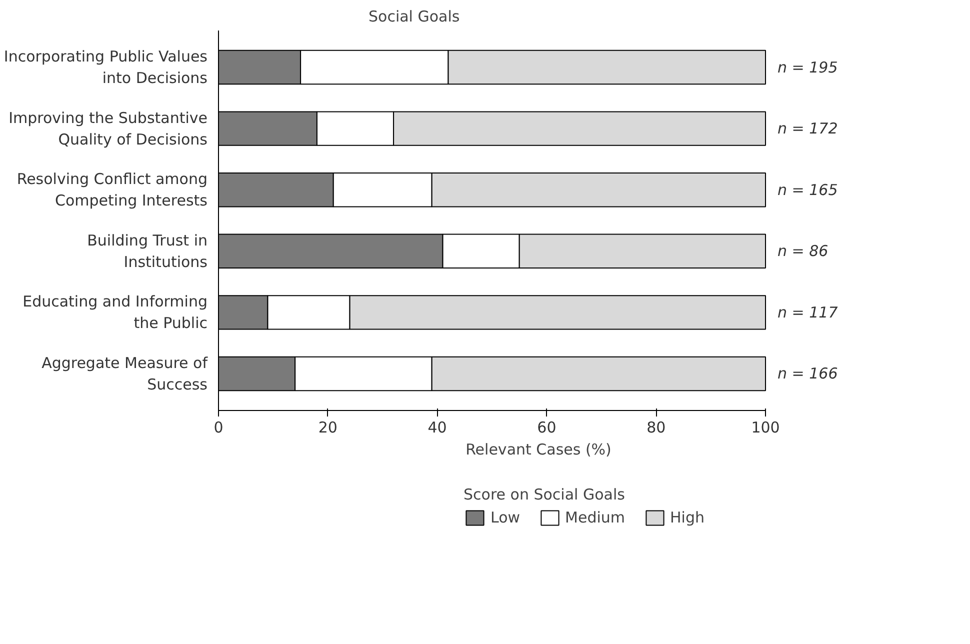 The image size is (970, 644). Describe the element at coordinates (505, 517) in the screenshot. I see `legend-label: Low` at that location.